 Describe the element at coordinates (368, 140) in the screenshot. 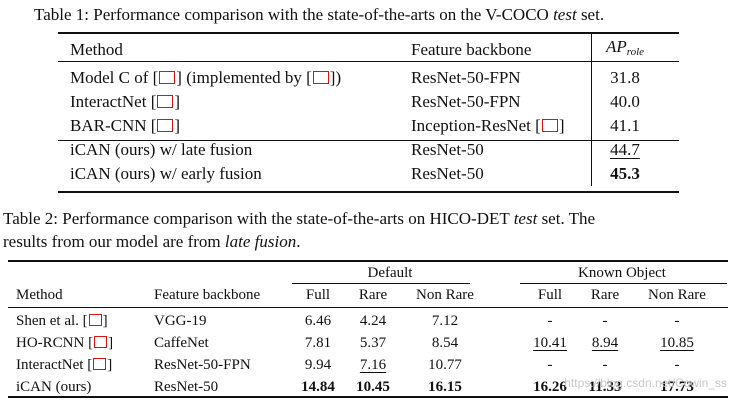

I see `table1-mid-rule` at that location.